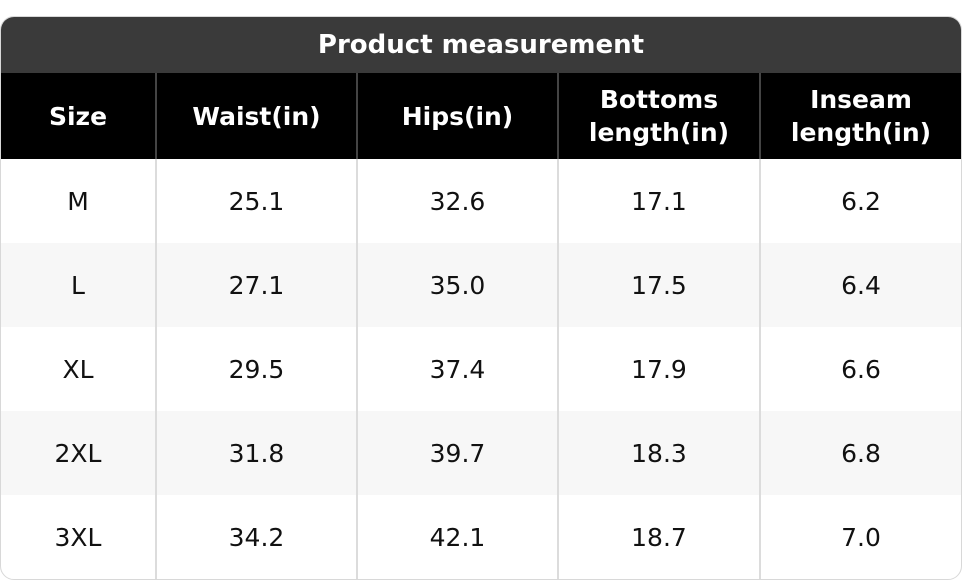  I want to click on table-row: L 27.1 35.0 17.5 6.4, so click(481, 285).